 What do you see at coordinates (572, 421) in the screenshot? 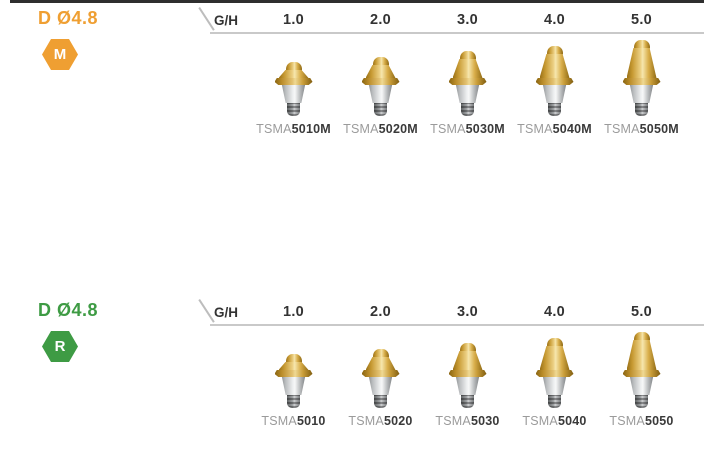
I see `product-code-number: 5040` at bounding box center [572, 421].